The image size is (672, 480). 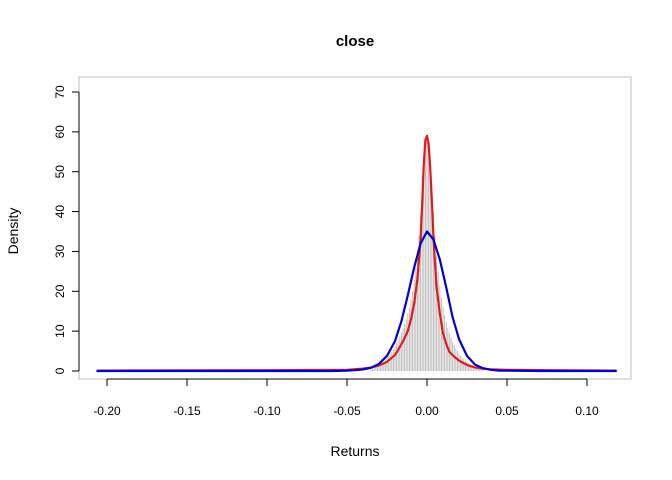 I want to click on x-tick-label: 0.05, so click(x=507, y=411).